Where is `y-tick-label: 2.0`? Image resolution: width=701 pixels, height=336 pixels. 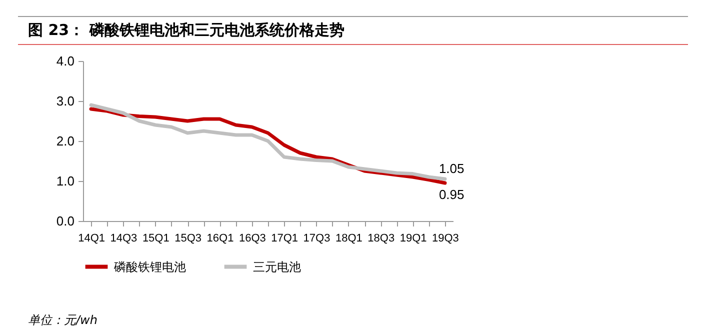 y-tick-label: 2.0 is located at coordinates (65, 141).